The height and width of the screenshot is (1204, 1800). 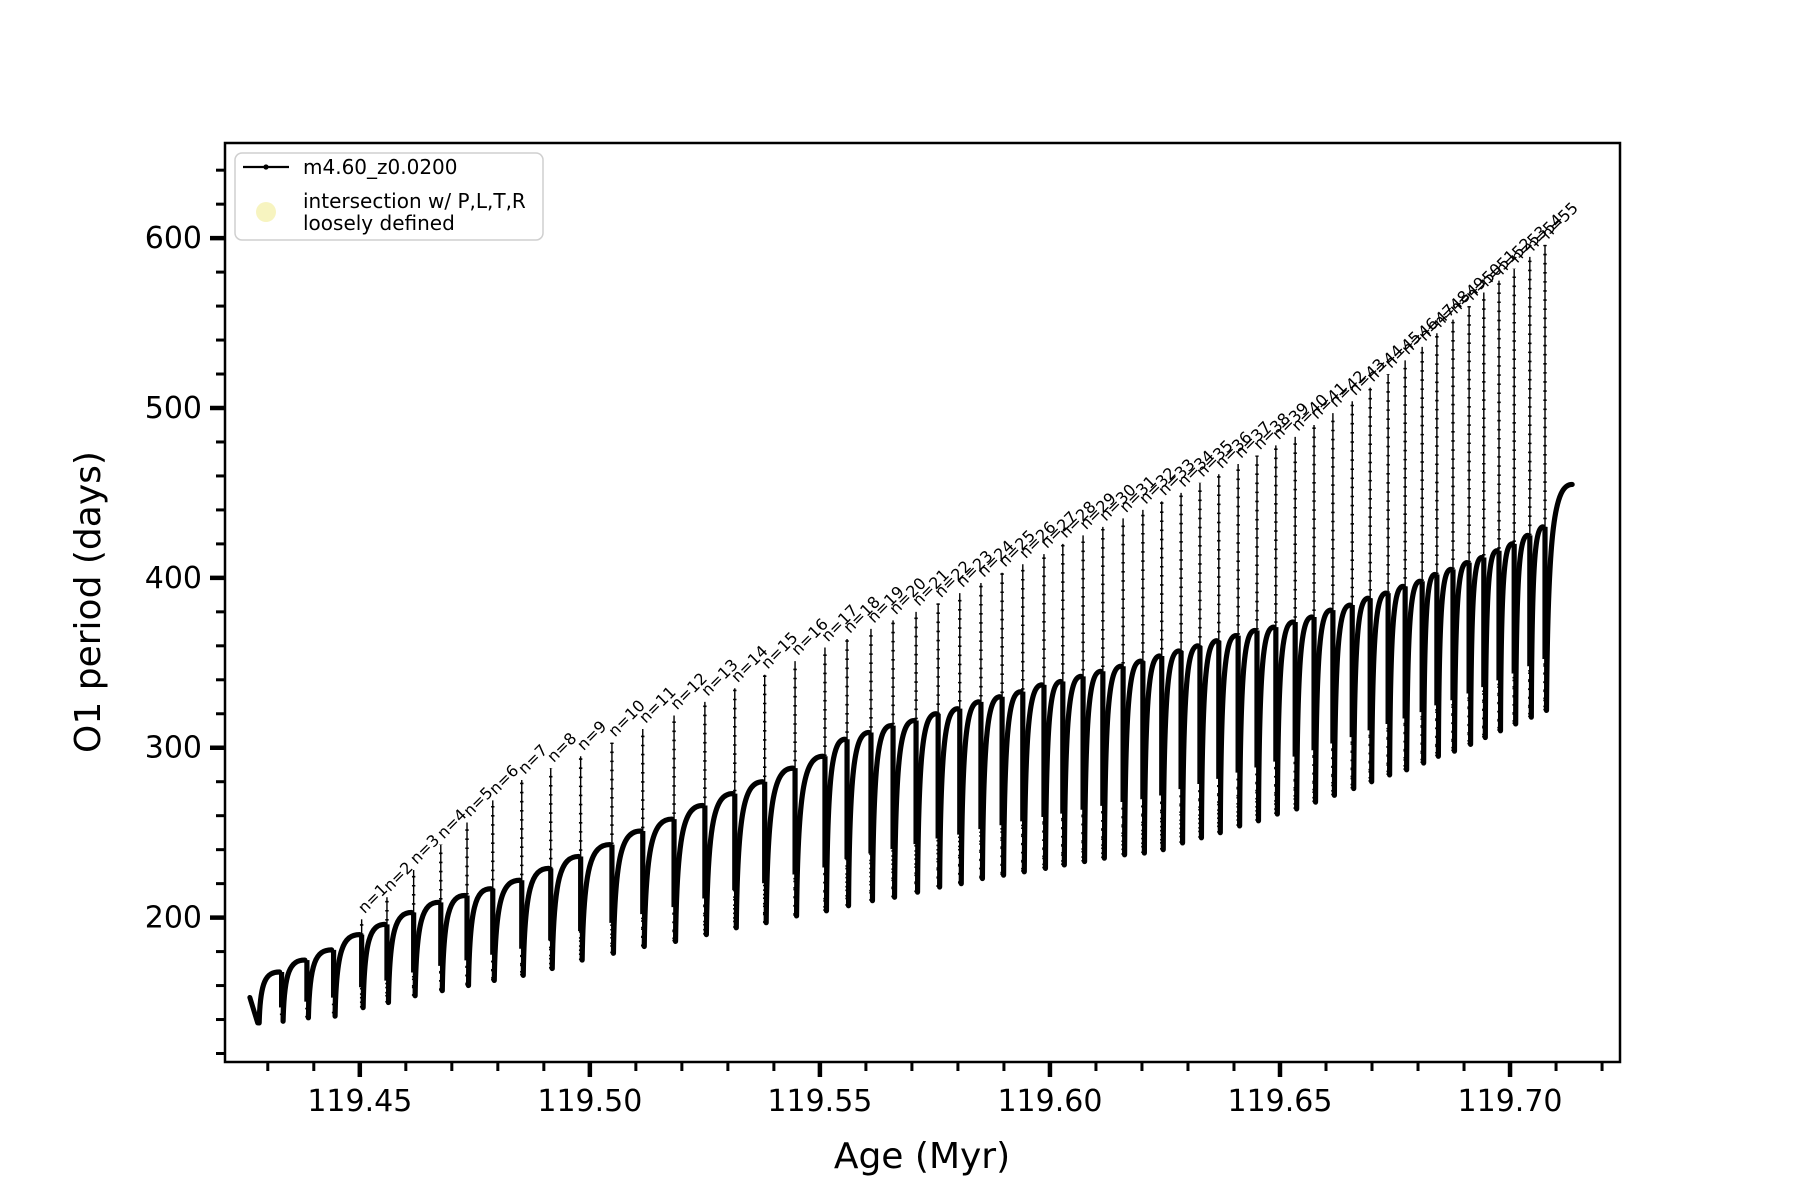 What do you see at coordinates (1510, 1101) in the screenshot?
I see `x-tick-label: 119.70` at bounding box center [1510, 1101].